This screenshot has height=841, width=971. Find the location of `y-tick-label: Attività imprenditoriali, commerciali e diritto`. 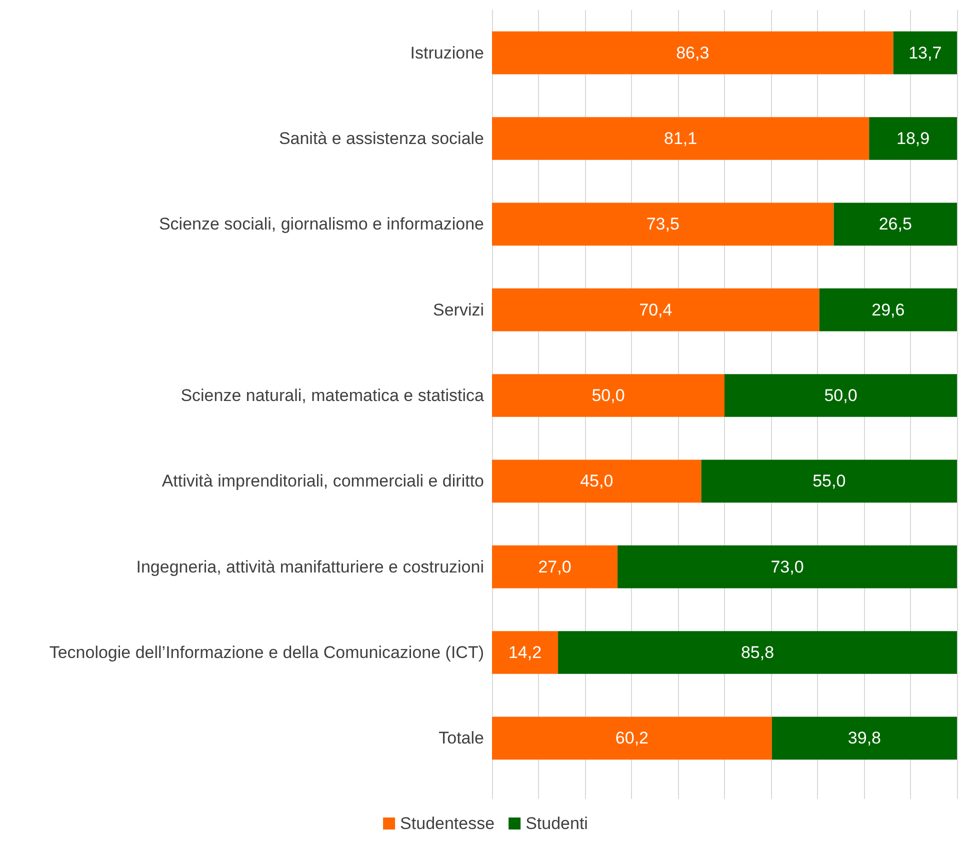

y-tick-label: Attività imprenditoriali, commerciali e diritto is located at coordinates (323, 481).